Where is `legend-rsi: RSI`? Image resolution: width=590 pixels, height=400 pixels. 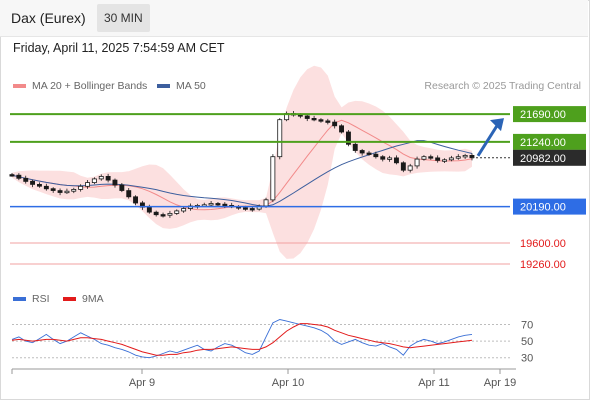
legend-rsi: RSI is located at coordinates (31, 299).